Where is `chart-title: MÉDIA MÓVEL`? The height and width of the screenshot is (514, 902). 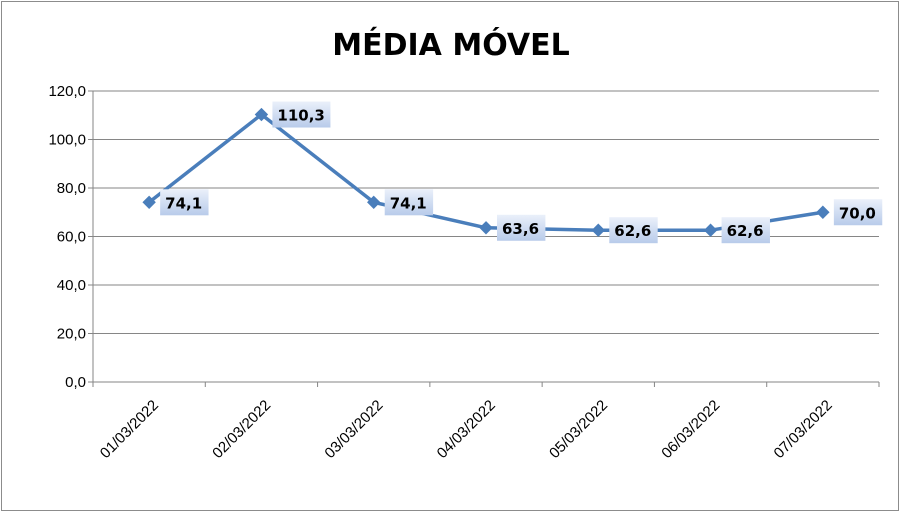
chart-title: MÉDIA MÓVEL is located at coordinates (450, 44).